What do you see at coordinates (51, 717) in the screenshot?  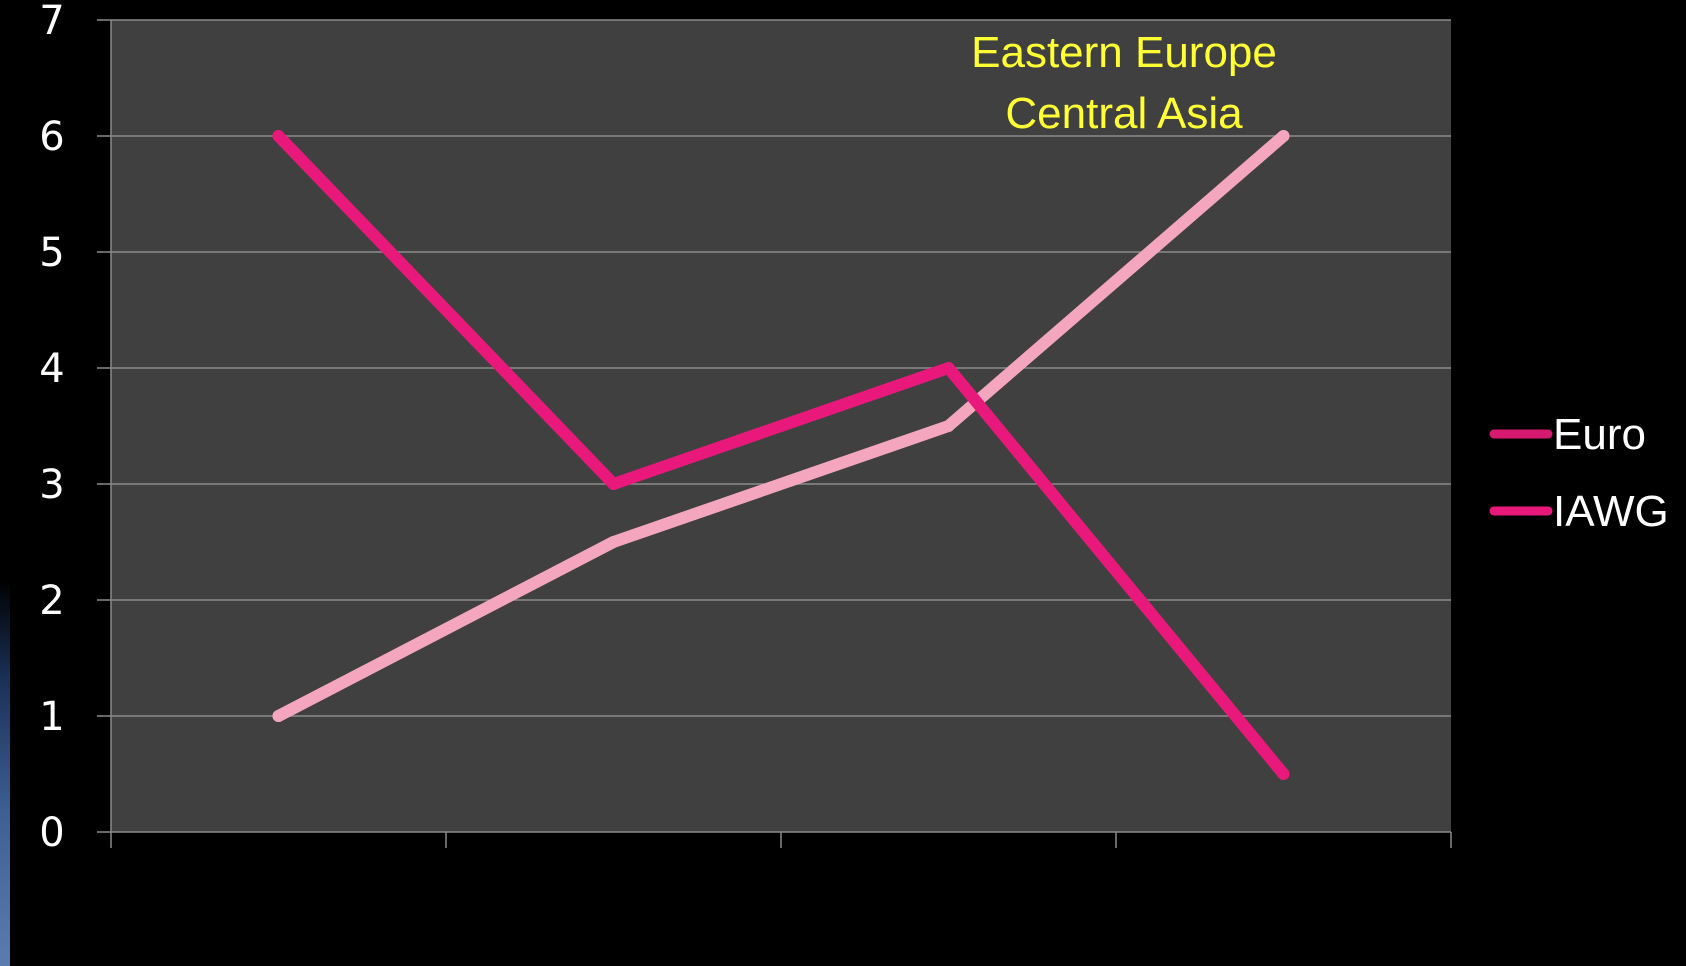 I see `y-tick-label-1: 1` at bounding box center [51, 717].